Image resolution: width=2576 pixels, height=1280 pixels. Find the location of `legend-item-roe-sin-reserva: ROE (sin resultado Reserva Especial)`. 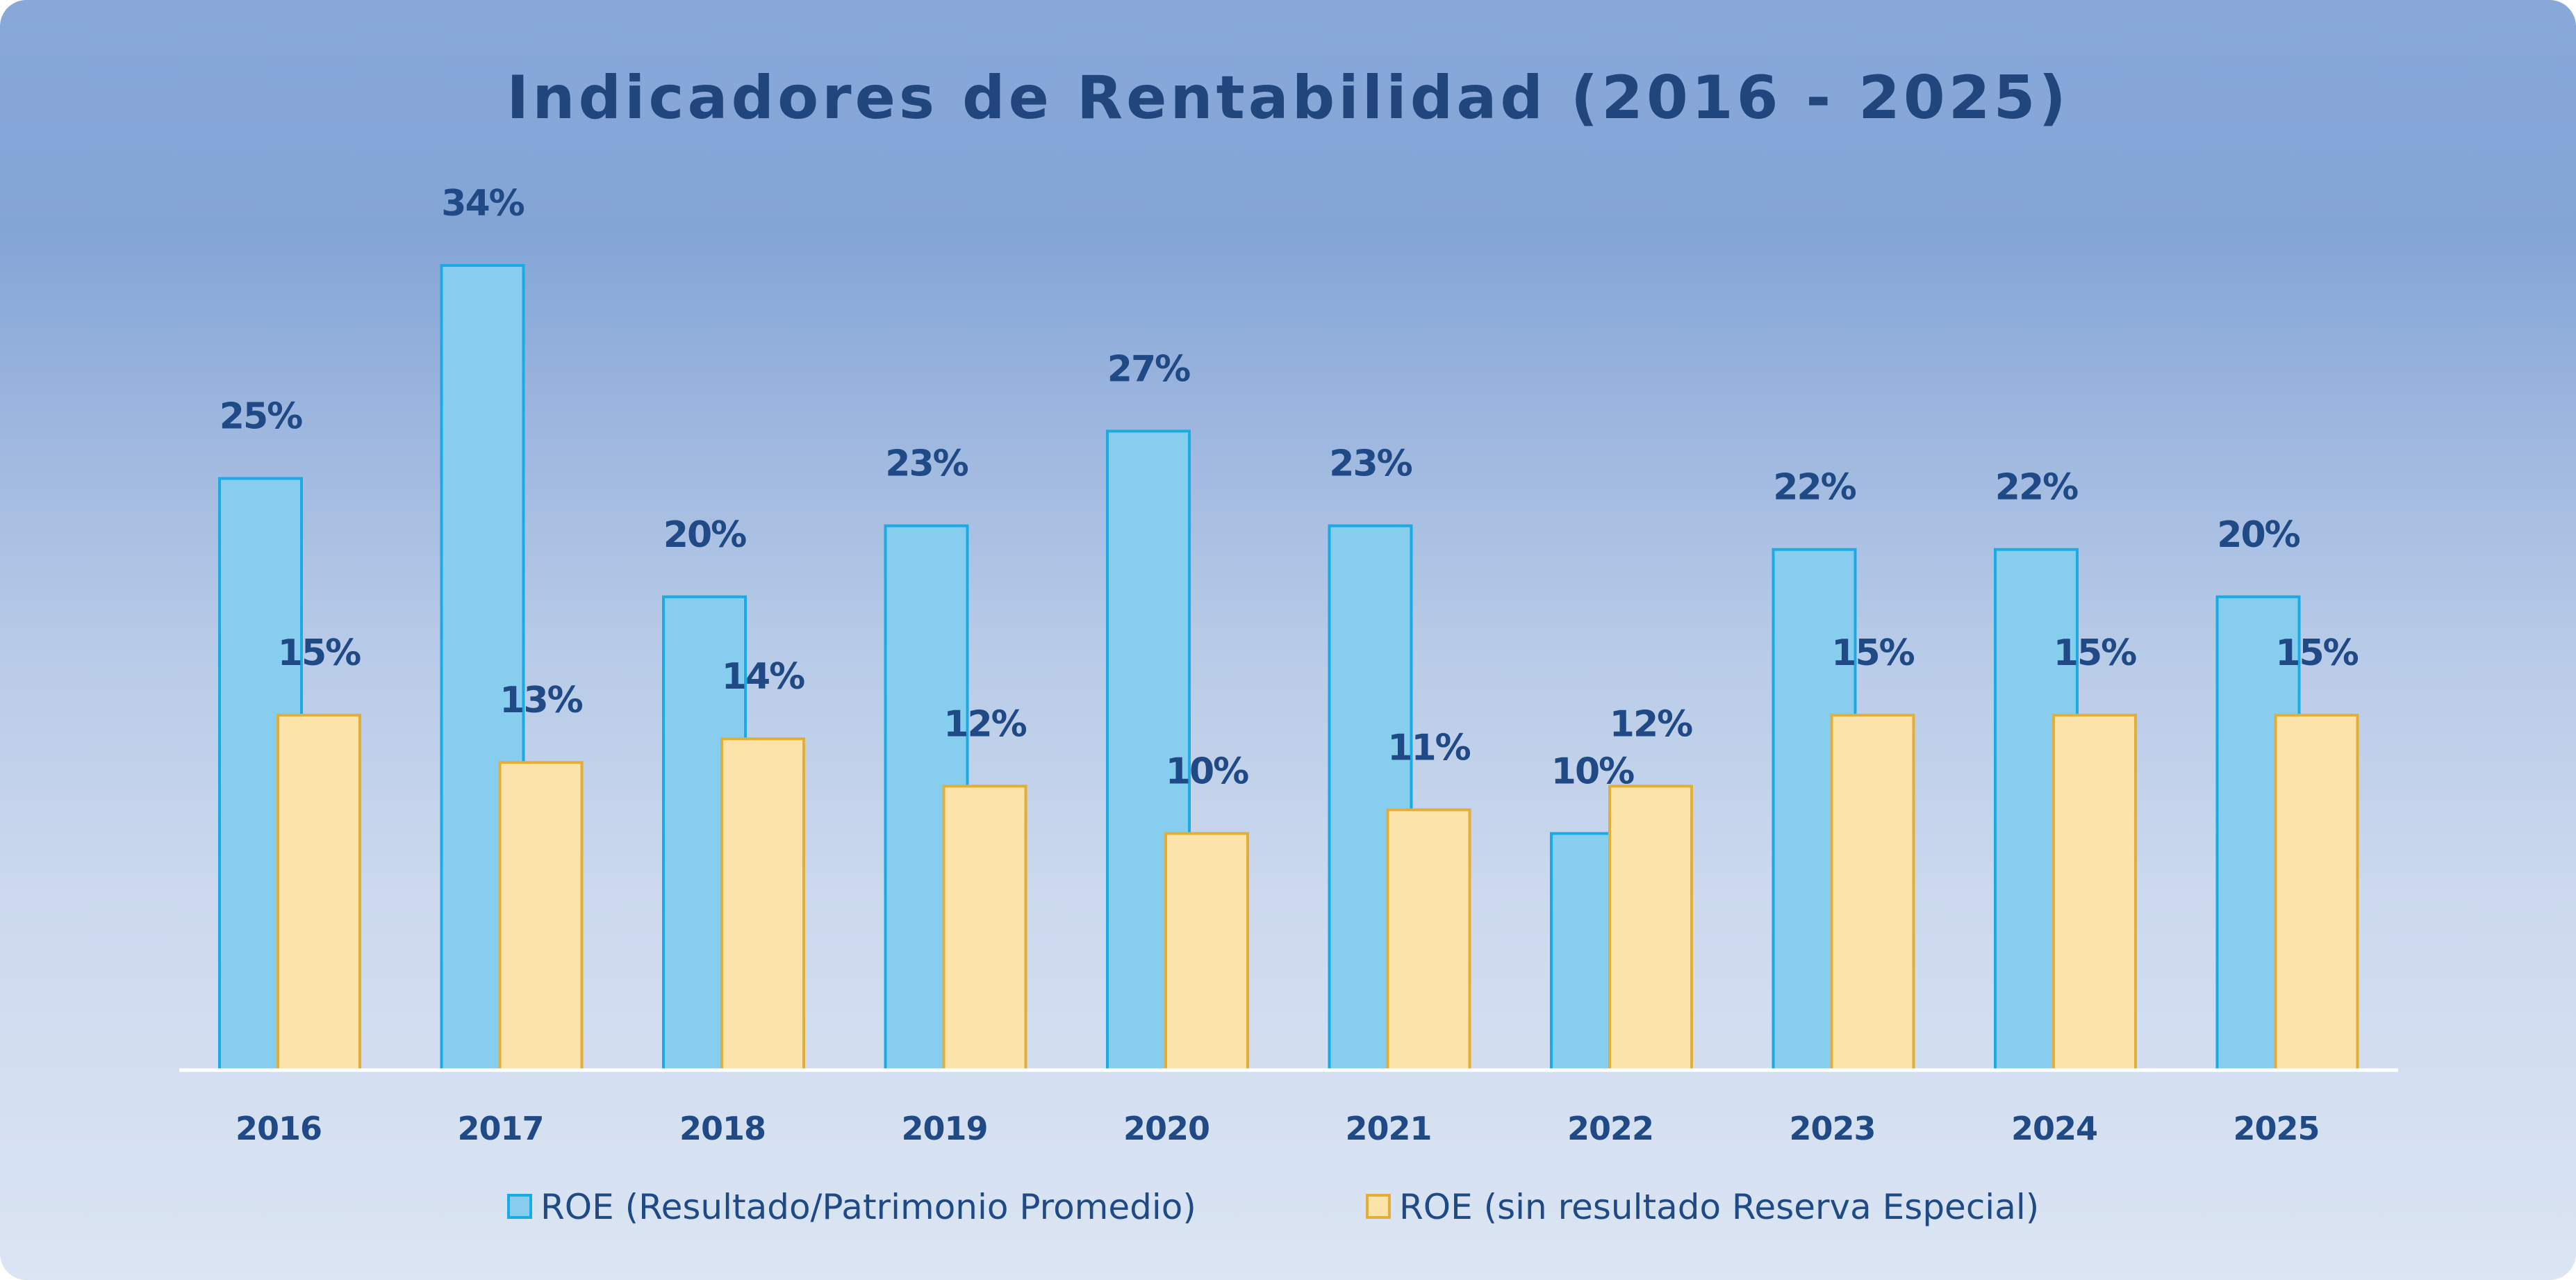

legend-item-roe-sin-reserva: ROE (sin resultado Reserva Especial) is located at coordinates (1702, 1207).